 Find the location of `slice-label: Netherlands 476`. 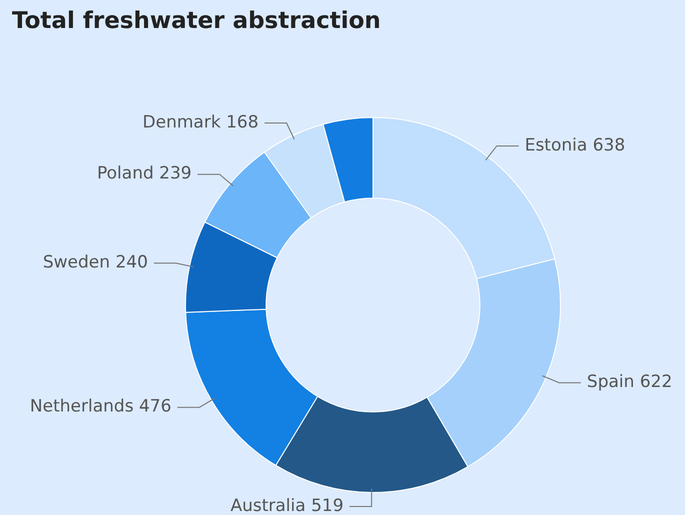

slice-label: Netherlands 476 is located at coordinates (101, 406).